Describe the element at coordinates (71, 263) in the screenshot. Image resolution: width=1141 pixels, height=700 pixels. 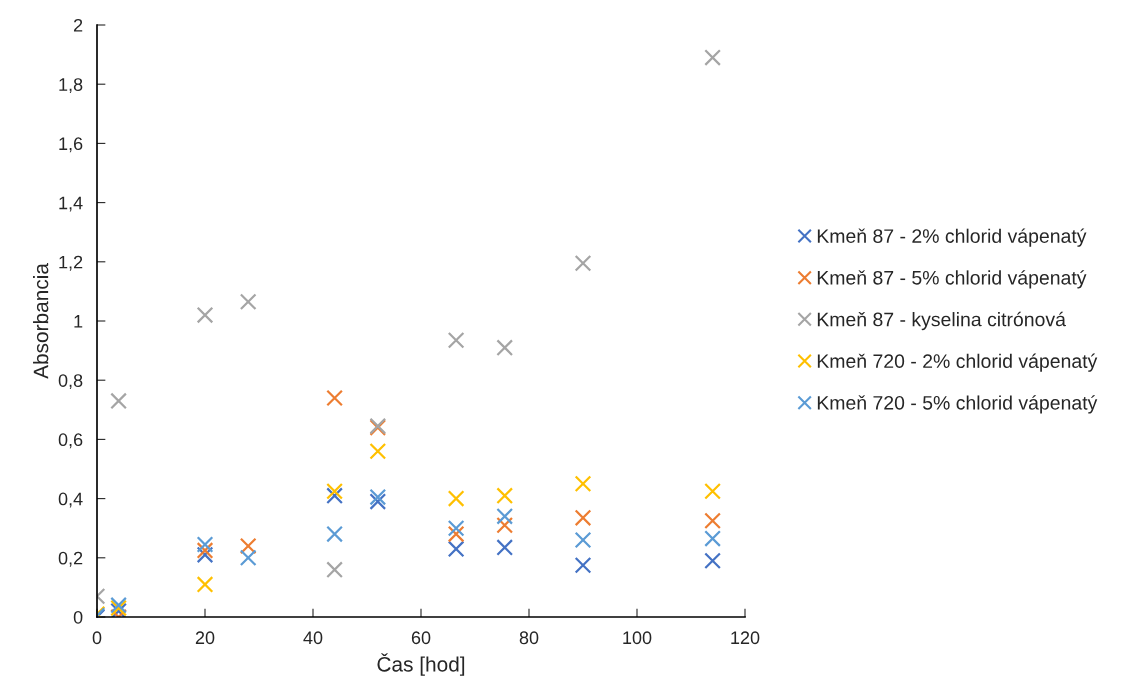
I see `y-tick-label: 1,2` at that location.